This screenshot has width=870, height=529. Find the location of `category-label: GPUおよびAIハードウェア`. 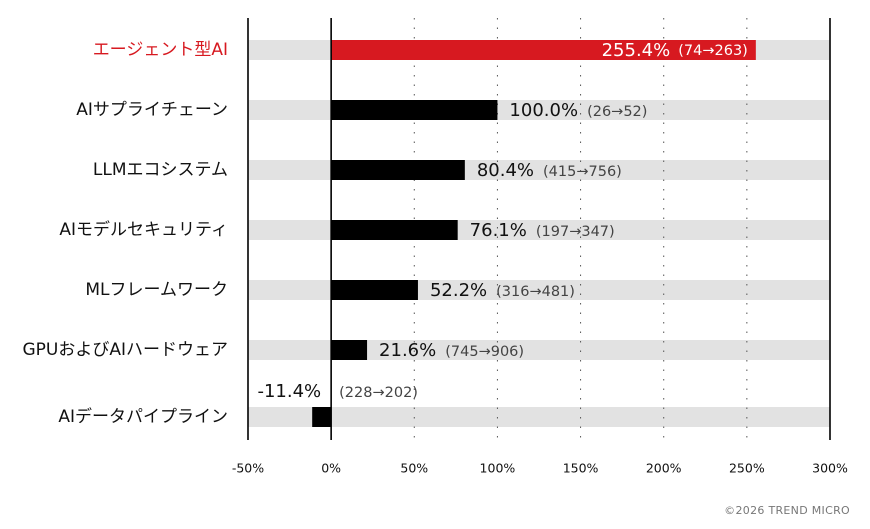

category-label: GPUおよびAIハードウェア is located at coordinates (125, 350).